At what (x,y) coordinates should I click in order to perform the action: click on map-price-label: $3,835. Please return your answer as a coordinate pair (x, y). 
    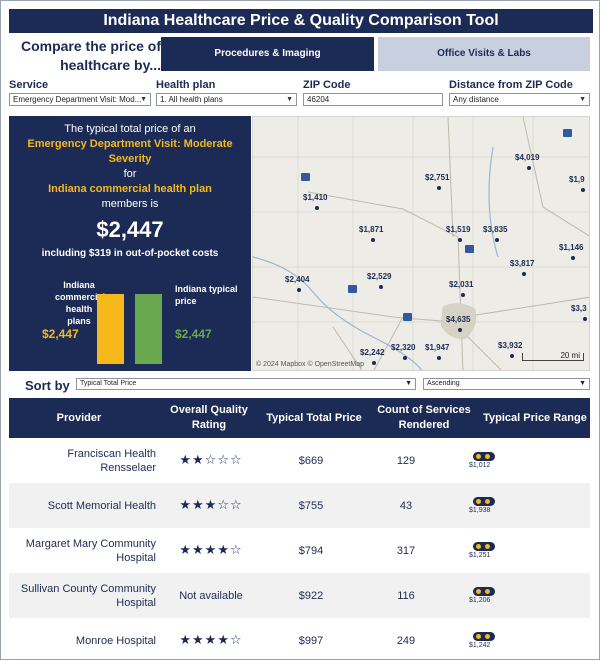
    Looking at the image, I should click on (495, 229).